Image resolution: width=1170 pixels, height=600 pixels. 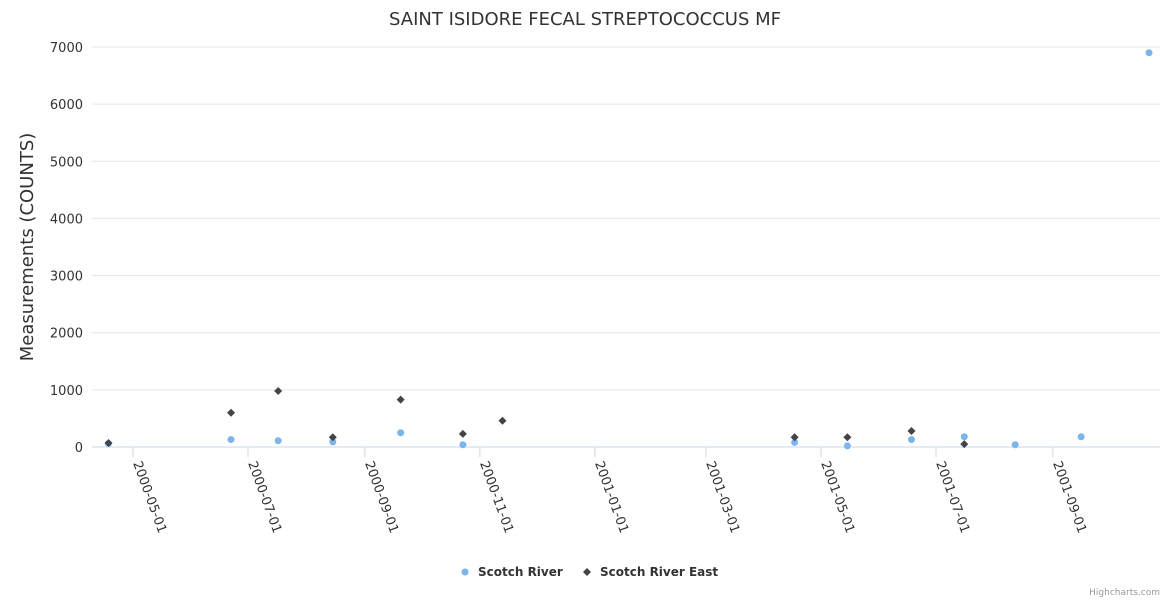 I want to click on y-tick-label: 0, so click(x=79, y=448).